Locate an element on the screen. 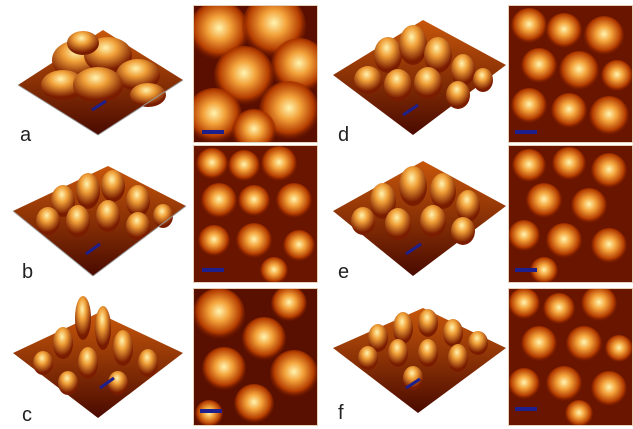 This screenshot has height=429, width=633. afm-2d-image-c is located at coordinates (255, 357).